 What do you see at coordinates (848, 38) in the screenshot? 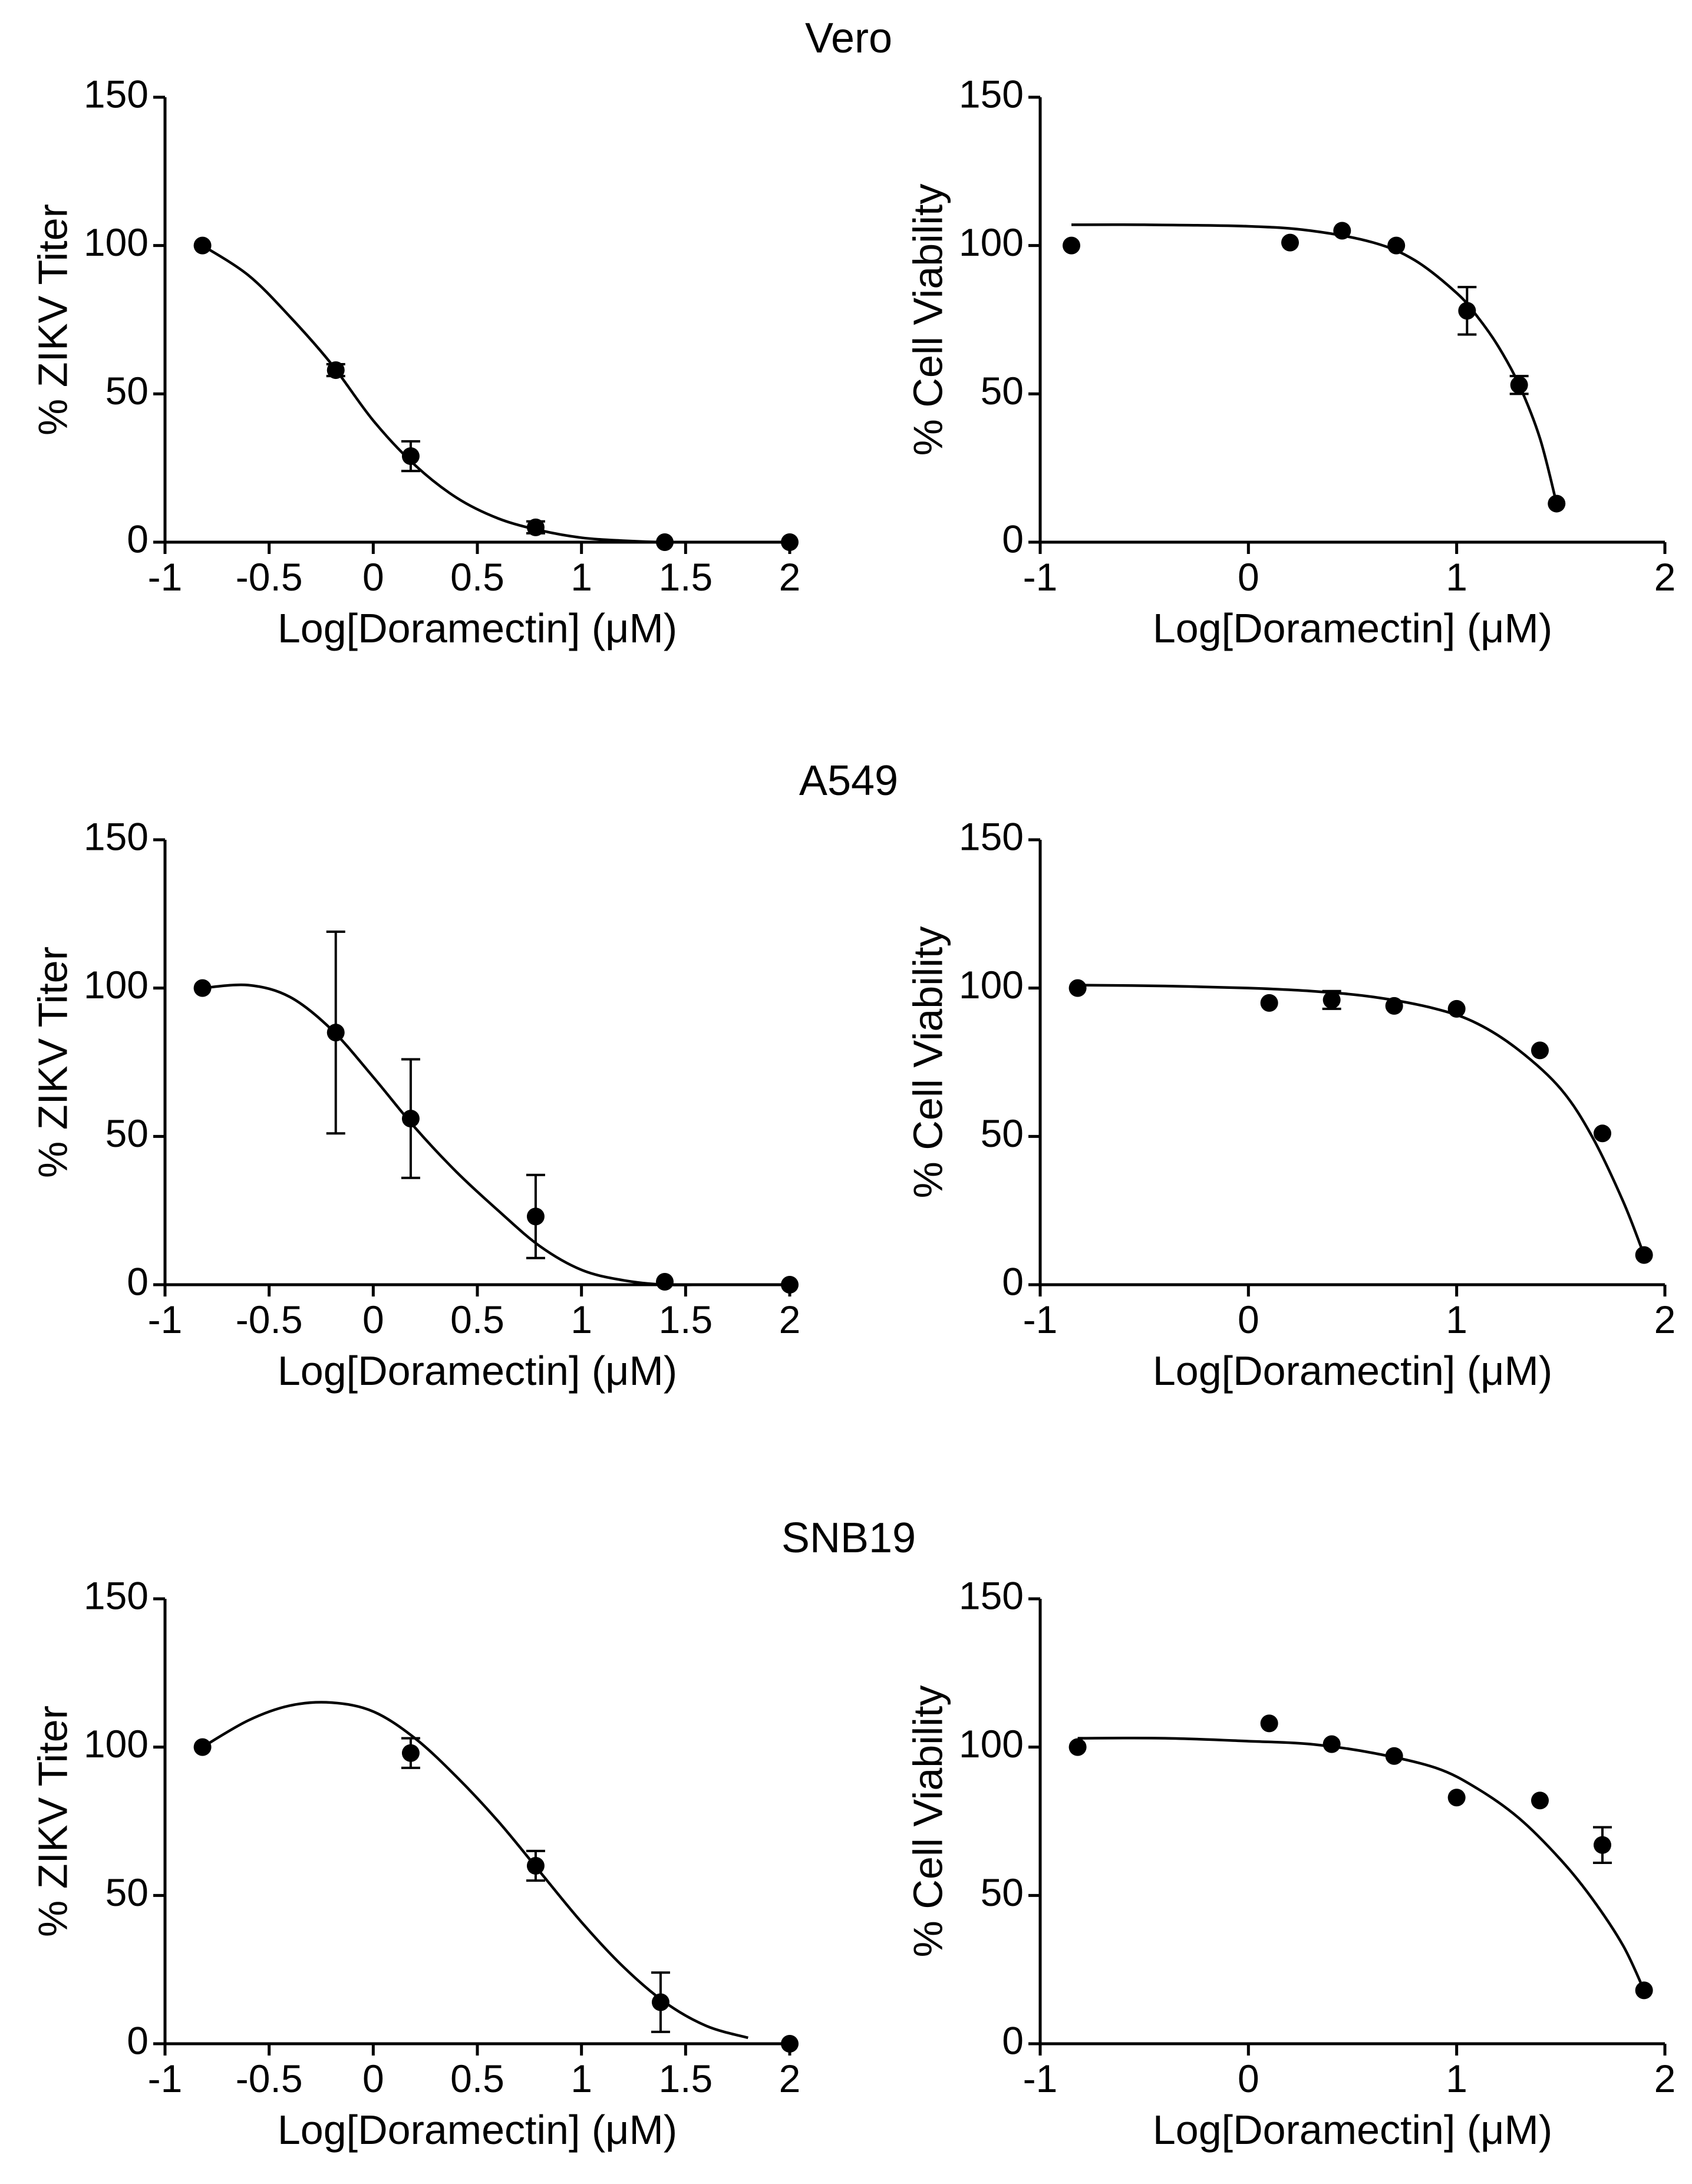
I see `row-title-vero: Vero` at bounding box center [848, 38].